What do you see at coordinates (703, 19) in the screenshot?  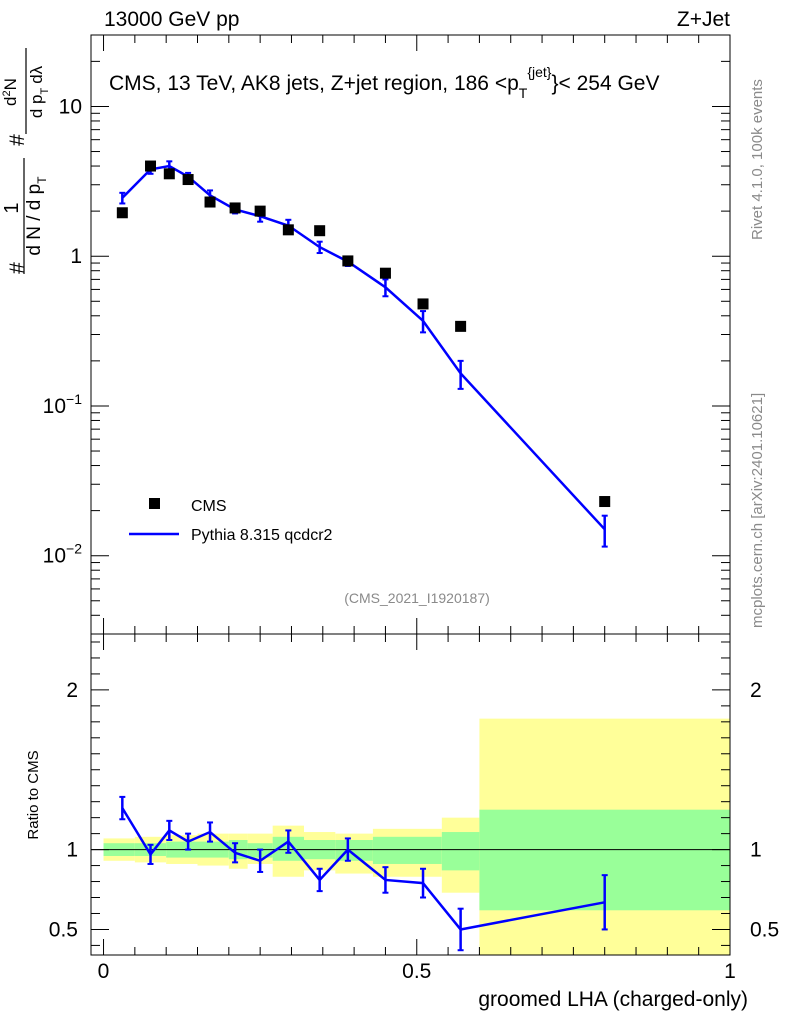 I see `header-right: Z+Jet` at bounding box center [703, 19].